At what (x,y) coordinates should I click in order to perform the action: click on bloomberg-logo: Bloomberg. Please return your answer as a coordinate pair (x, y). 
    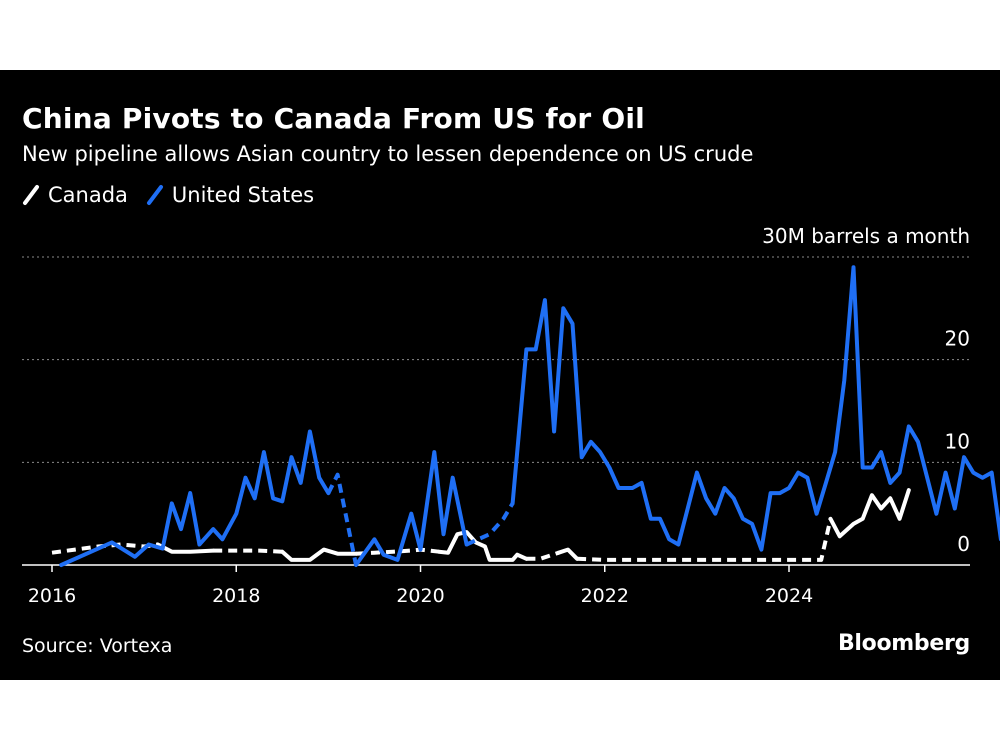
    Looking at the image, I should click on (903, 643).